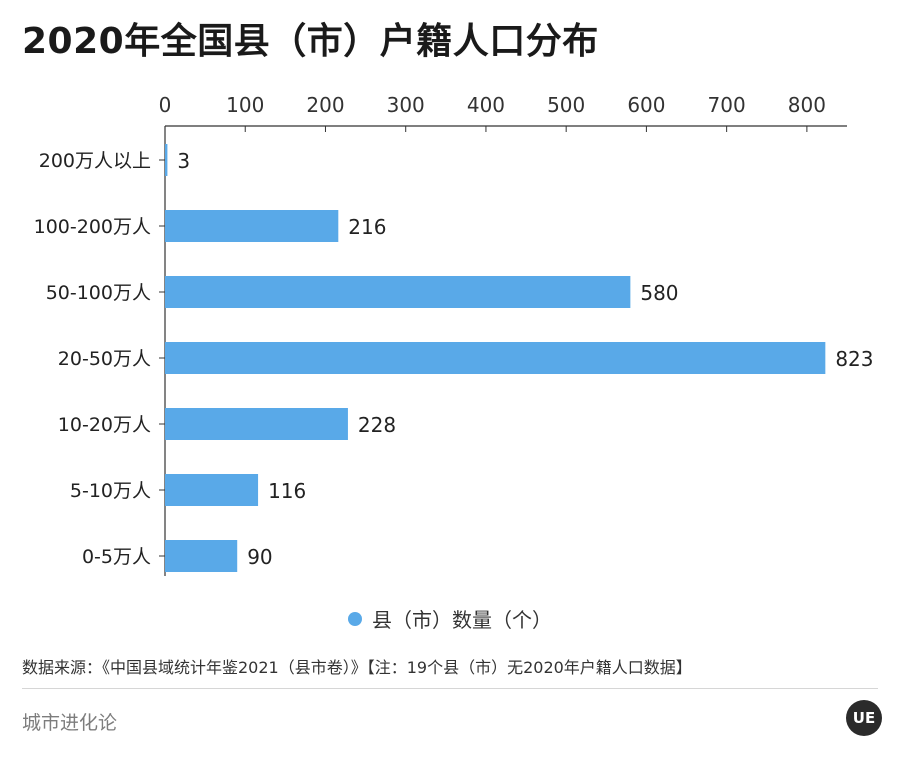 Image resolution: width=900 pixels, height=765 pixels. Describe the element at coordinates (92, 227) in the screenshot. I see `category-label: 100-200万人` at that location.